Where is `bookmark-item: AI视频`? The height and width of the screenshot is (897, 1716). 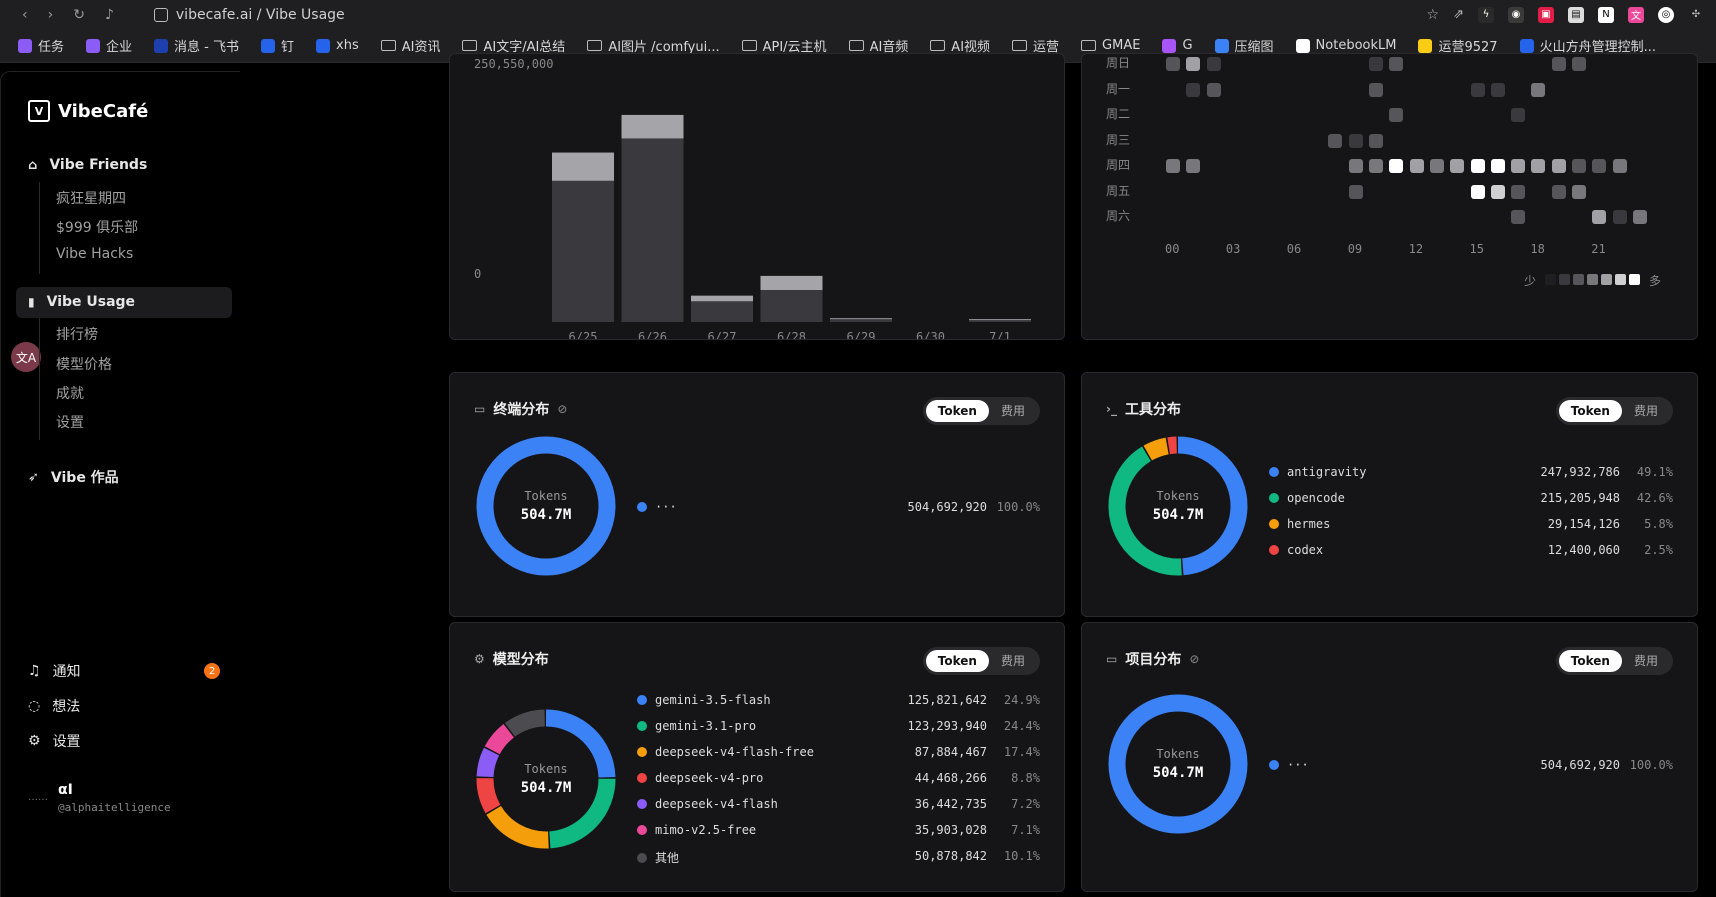
bookmark-item: AI视频 is located at coordinates (960, 45).